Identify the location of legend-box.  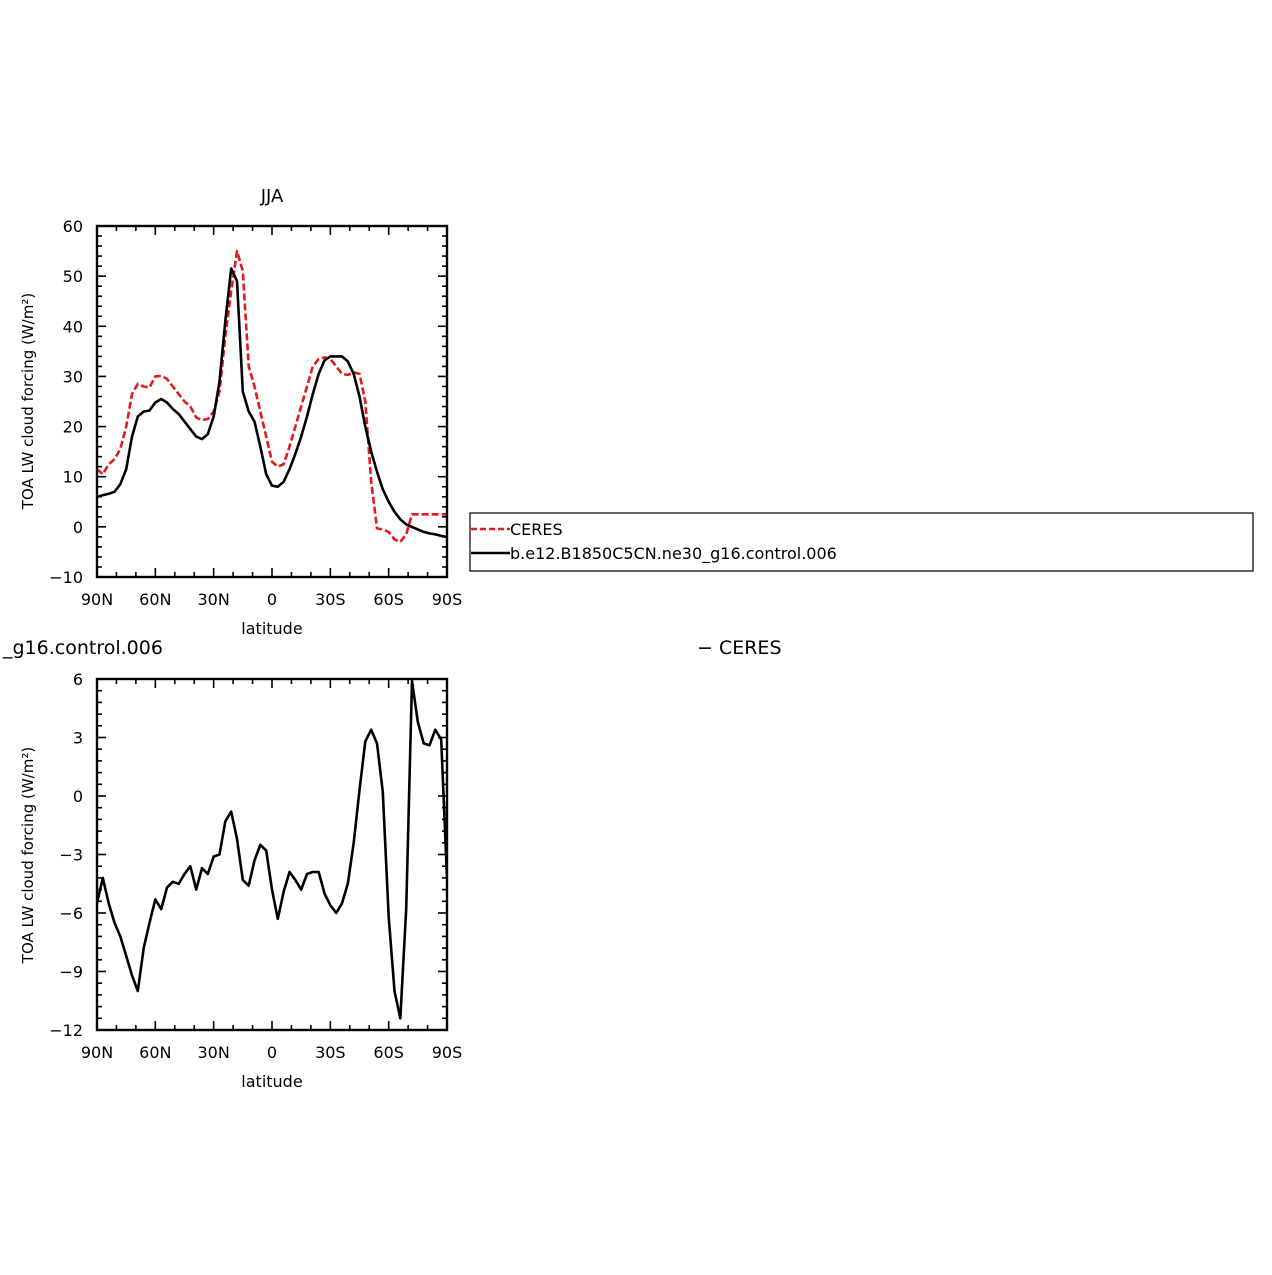
(861, 542).